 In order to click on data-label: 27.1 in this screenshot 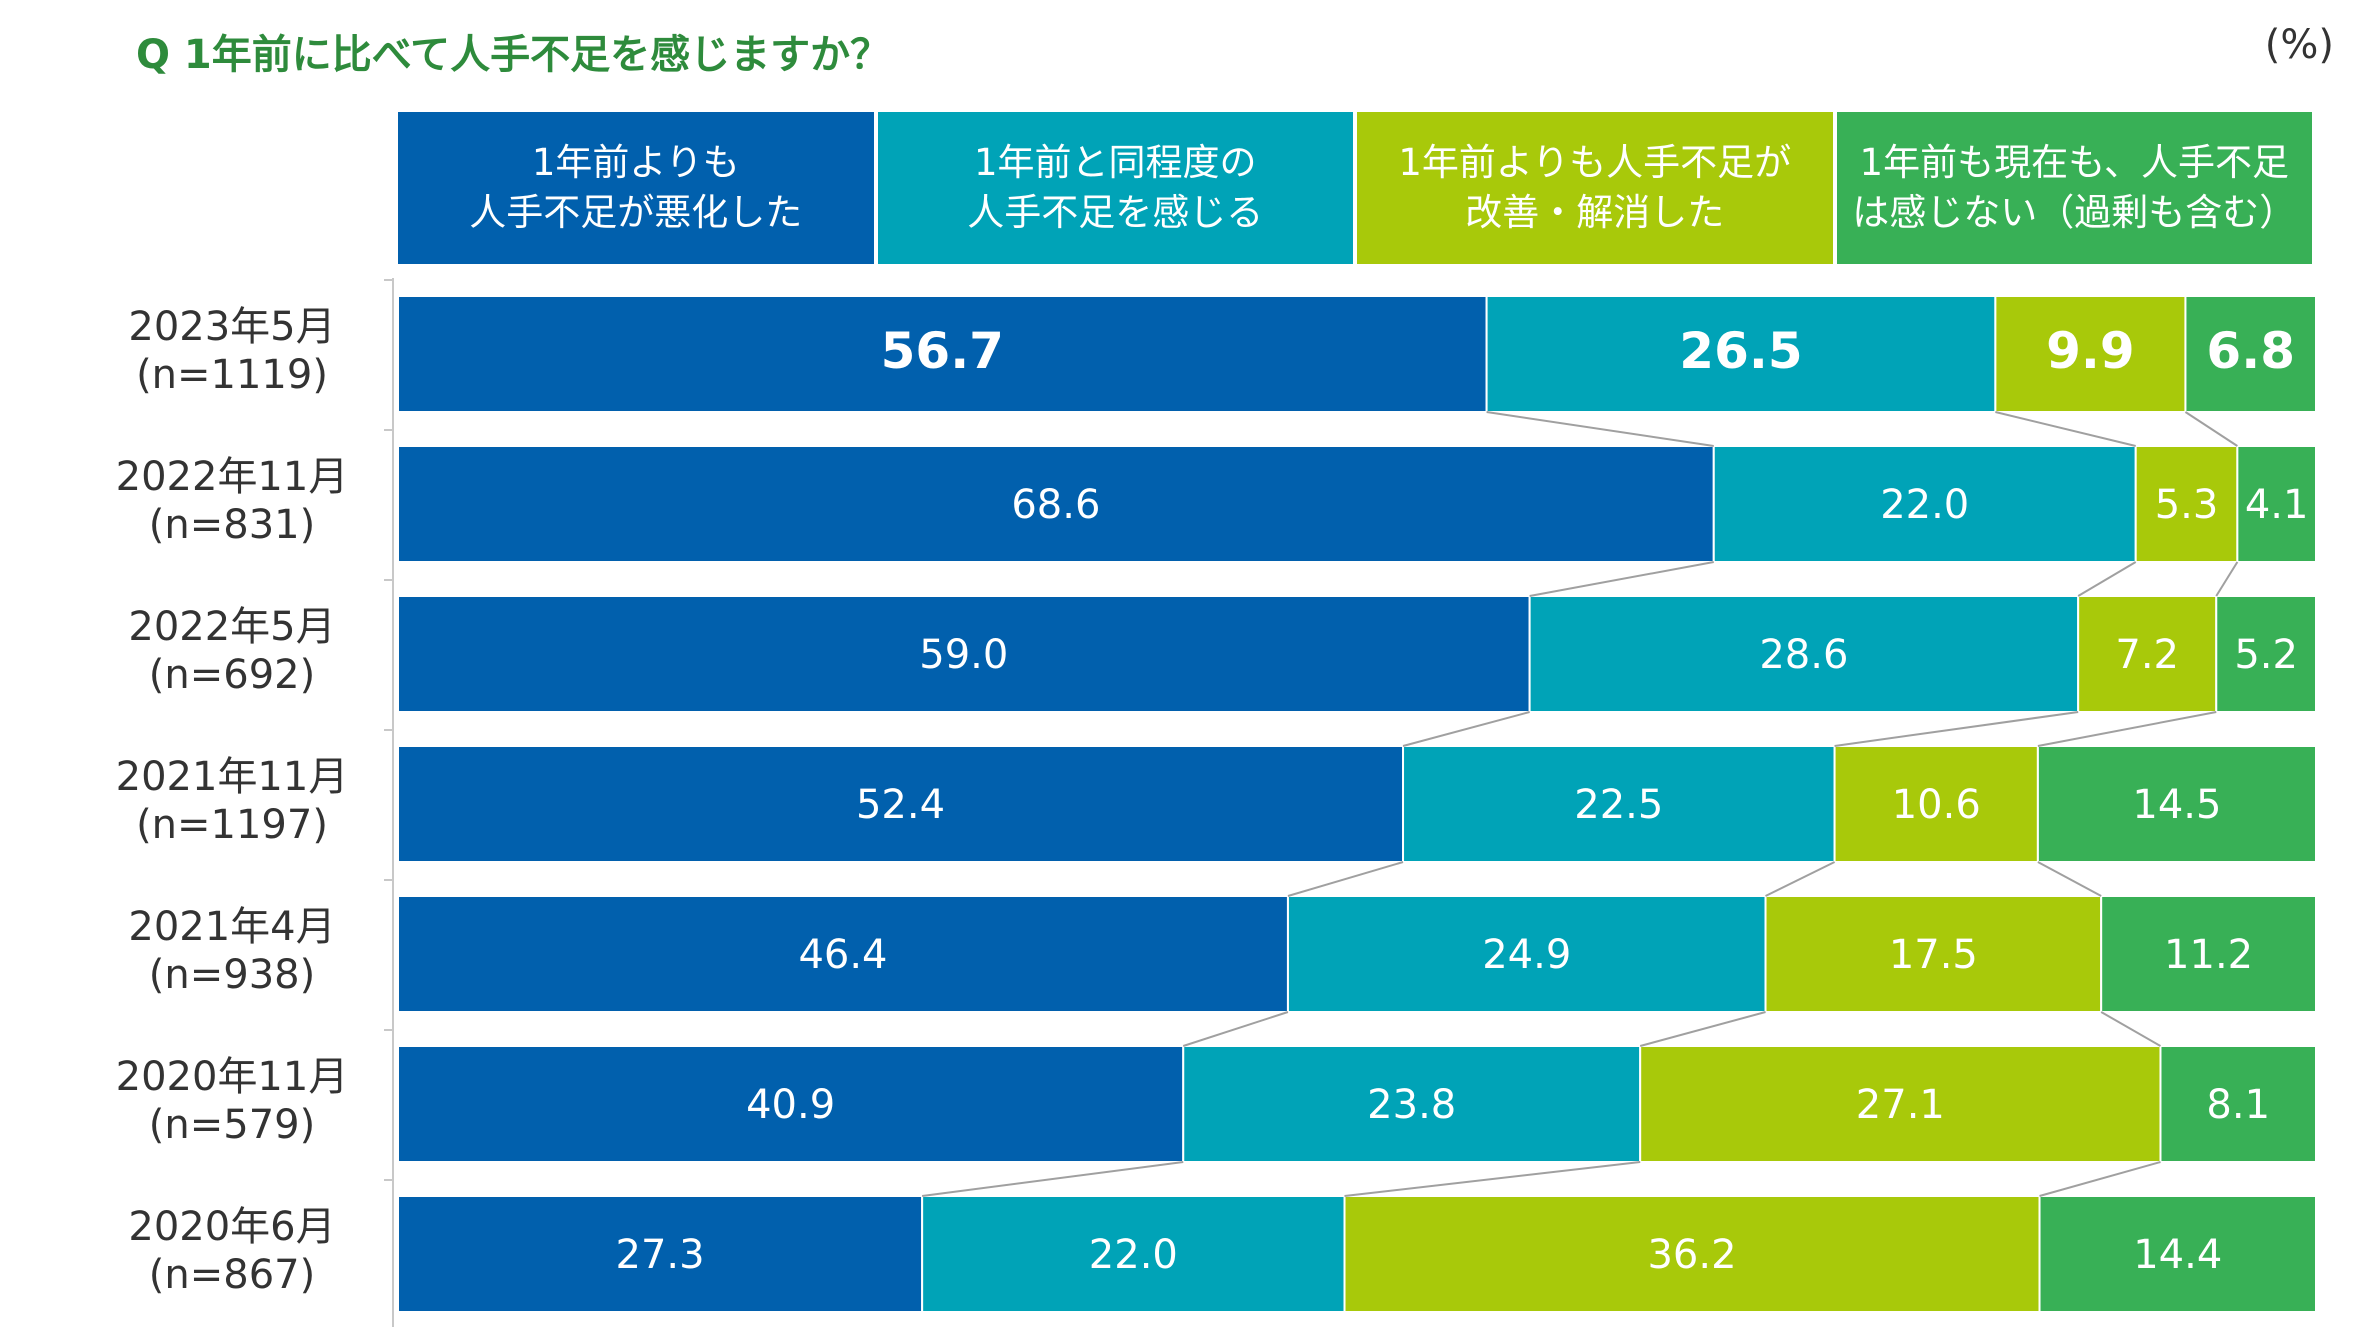, I will do `click(1900, 1105)`.